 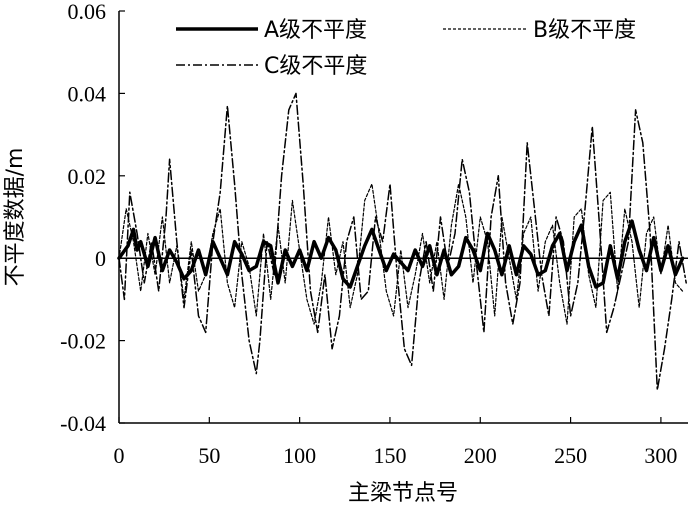 I want to click on legend-label-c: C级不平度, so click(x=315, y=66).